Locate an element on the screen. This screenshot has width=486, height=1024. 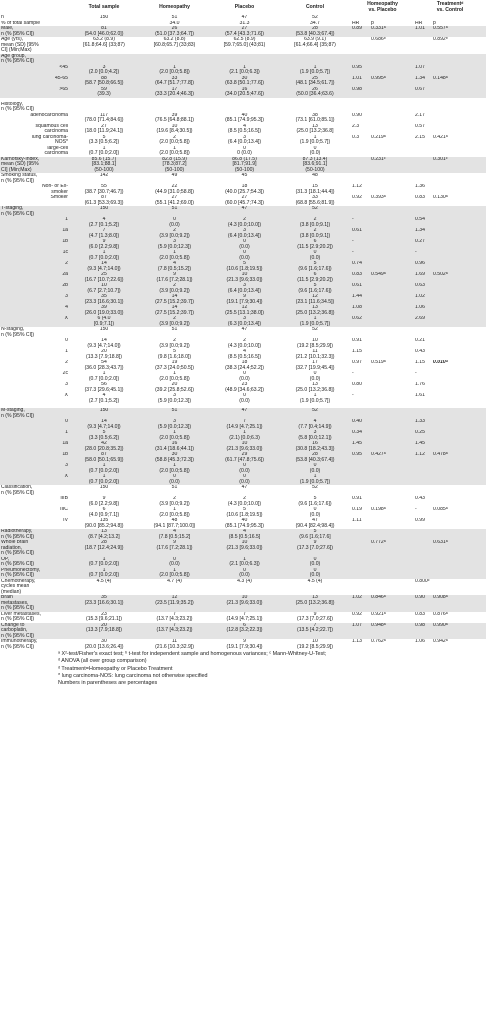
cell-total: 25 (16.7 [10.7;22.6]) is located at coordinates (104, 277).